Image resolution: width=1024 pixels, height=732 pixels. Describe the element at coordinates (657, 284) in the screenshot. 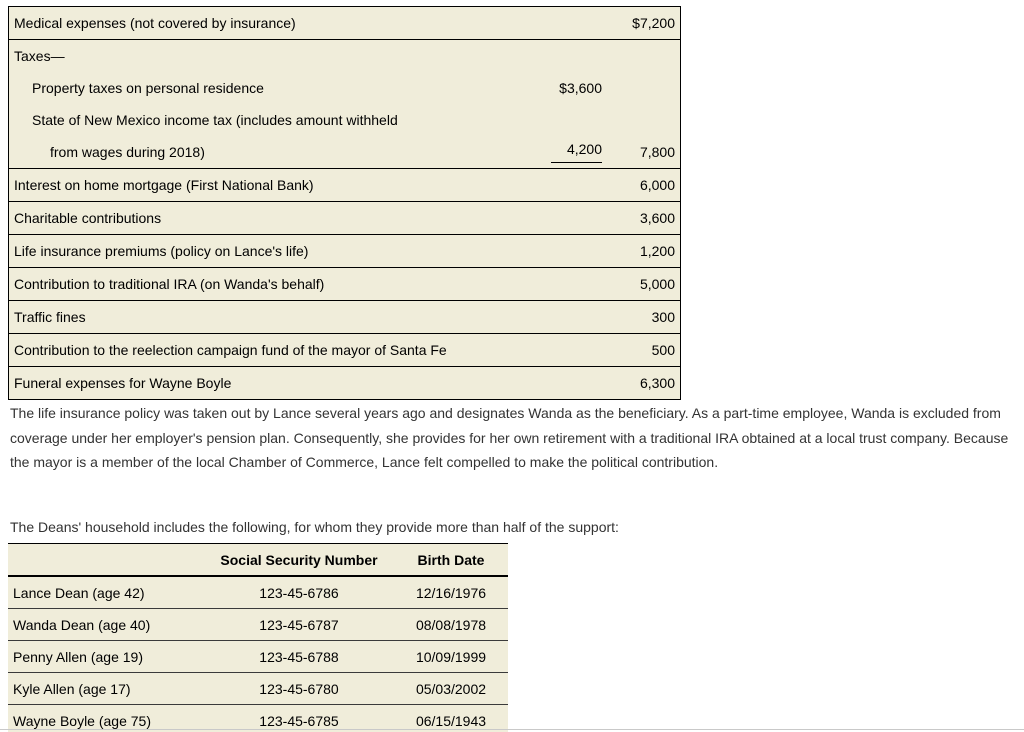

I see `expense-amount: 5,000` at that location.